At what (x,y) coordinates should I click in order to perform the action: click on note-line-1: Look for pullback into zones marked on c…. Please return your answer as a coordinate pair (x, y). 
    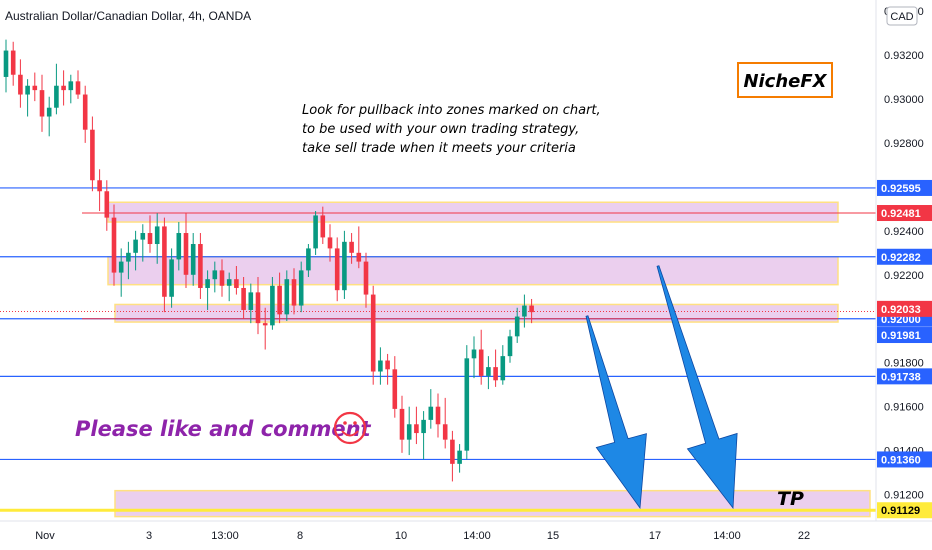
    Looking at the image, I should click on (451, 110).